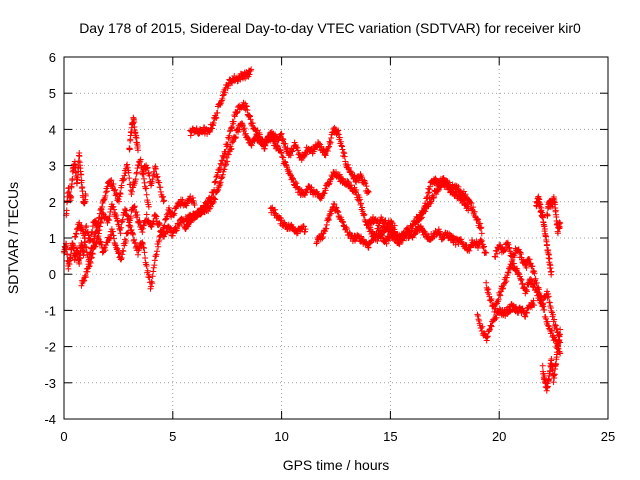 The width and height of the screenshot is (640, 480). Describe the element at coordinates (50, 419) in the screenshot. I see `y-tick-label: -4` at that location.